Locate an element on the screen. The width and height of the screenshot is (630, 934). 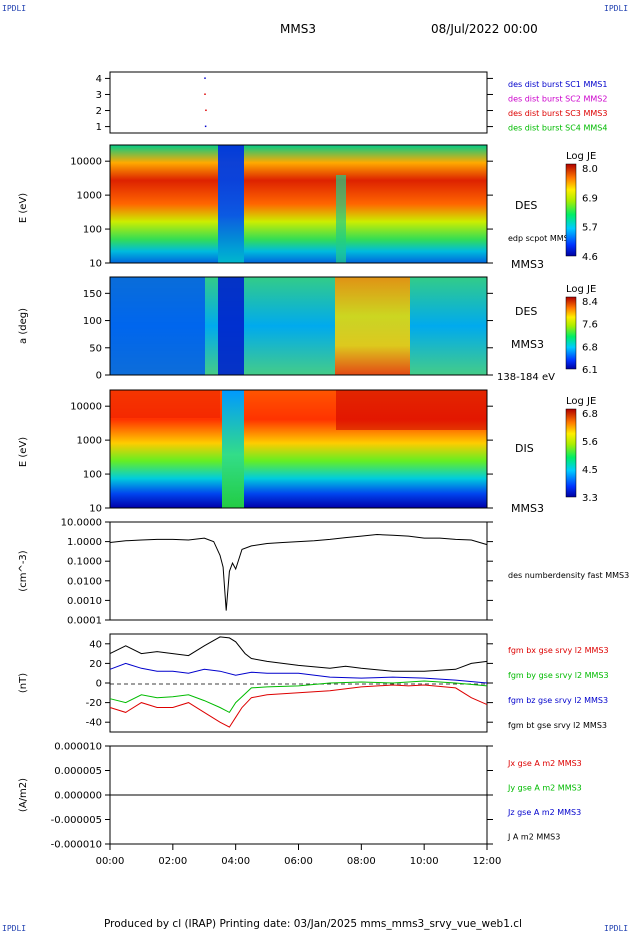
des-energy-dropout is located at coordinates (231, 204).